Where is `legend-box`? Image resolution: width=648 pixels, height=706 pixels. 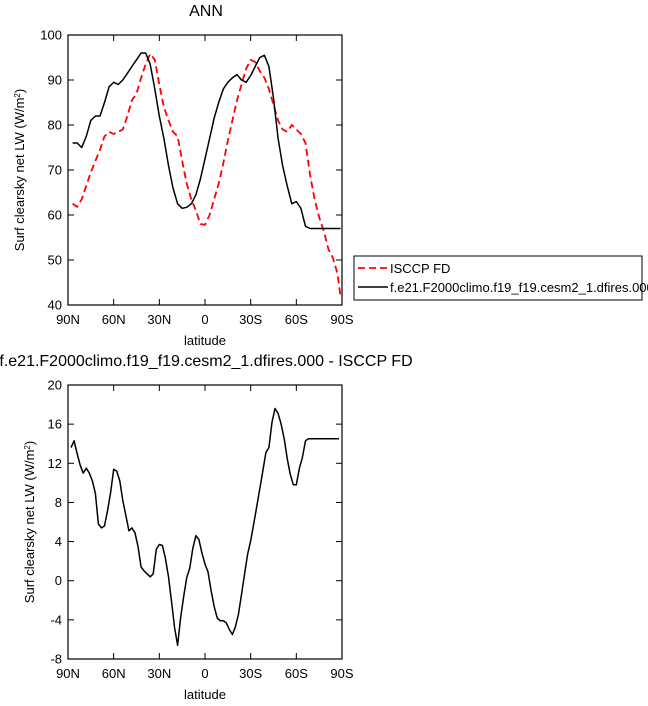
legend-box is located at coordinates (498, 278).